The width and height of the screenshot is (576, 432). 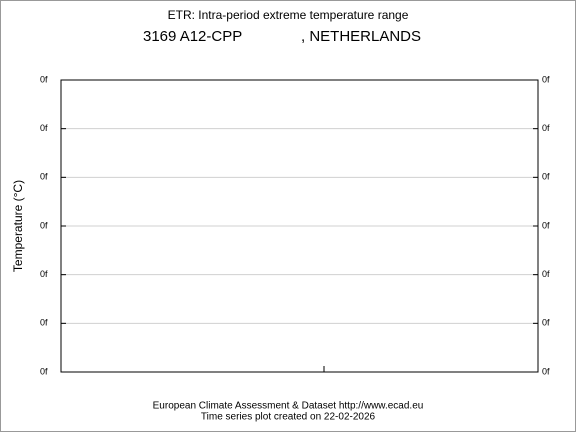 What do you see at coordinates (361, 36) in the screenshot?
I see `country: , NETHERLANDS` at bounding box center [361, 36].